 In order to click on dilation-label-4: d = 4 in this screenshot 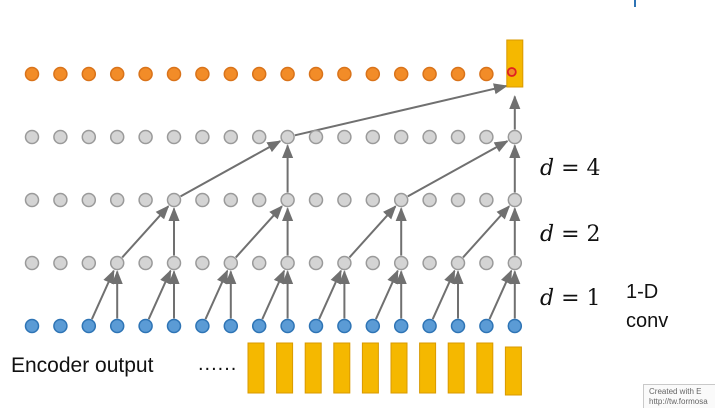, I will do `click(570, 168)`.